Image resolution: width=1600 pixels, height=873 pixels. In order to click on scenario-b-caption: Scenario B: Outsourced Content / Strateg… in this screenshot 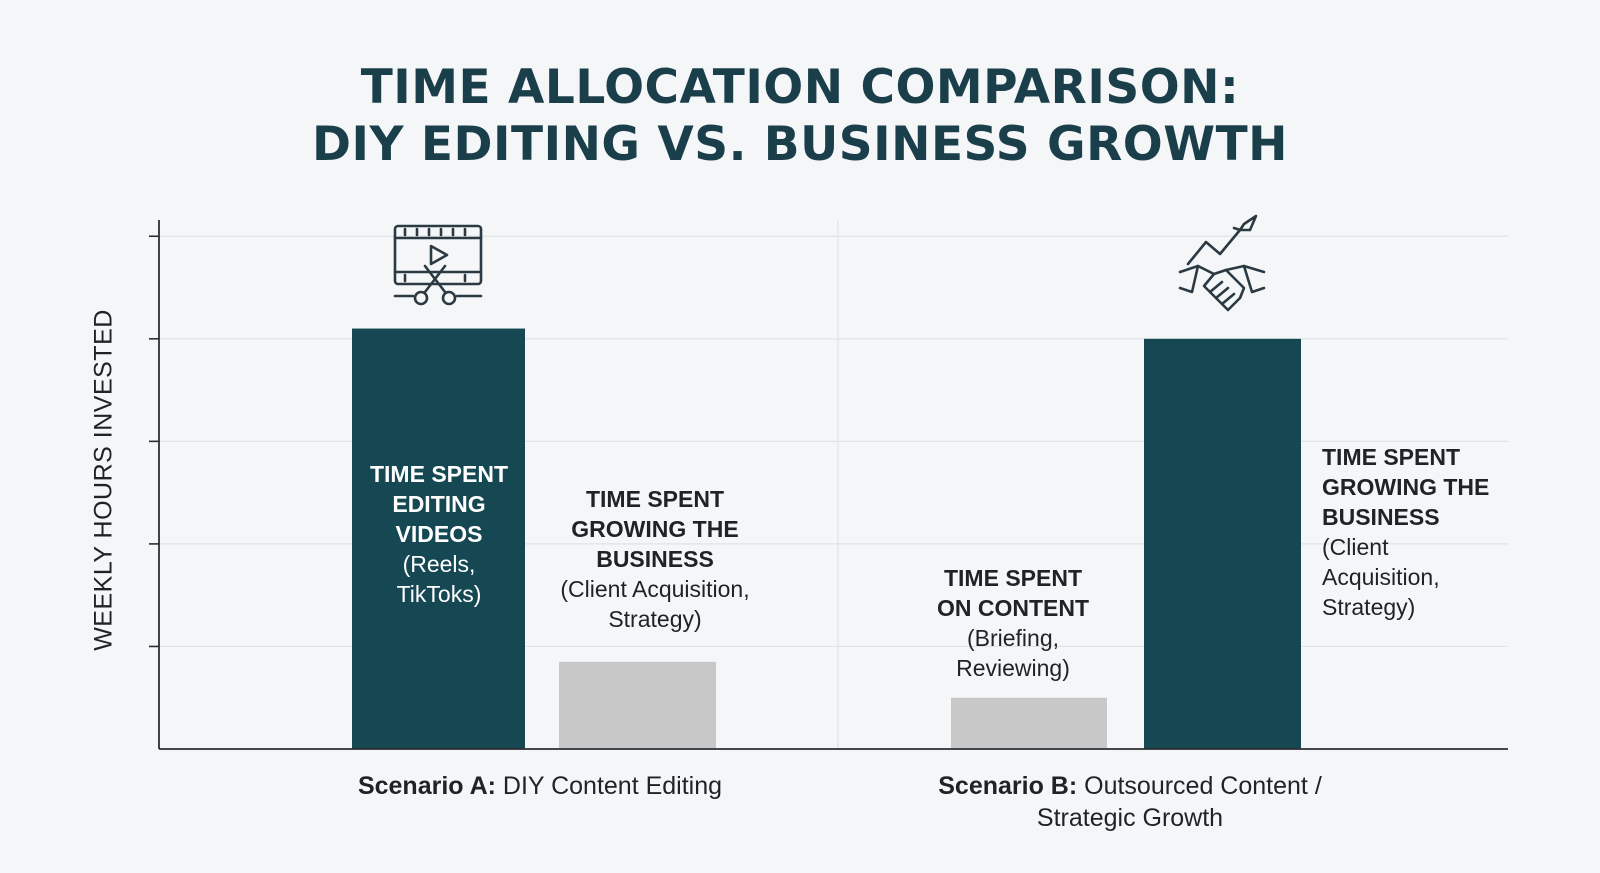, I will do `click(1130, 802)`.